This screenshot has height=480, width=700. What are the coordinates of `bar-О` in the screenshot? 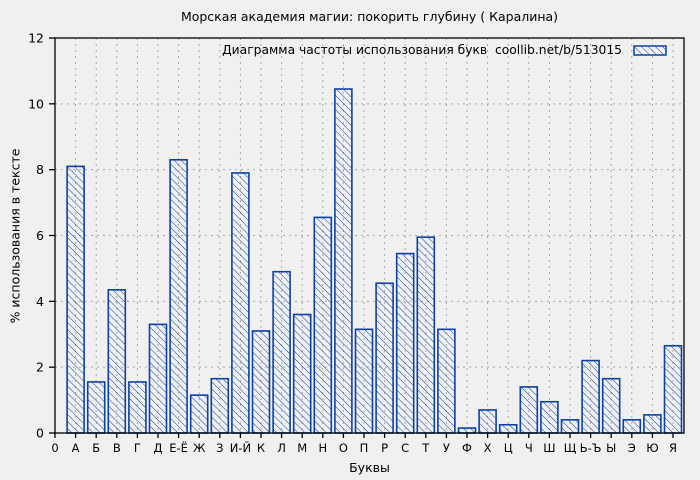 It's located at (343, 261).